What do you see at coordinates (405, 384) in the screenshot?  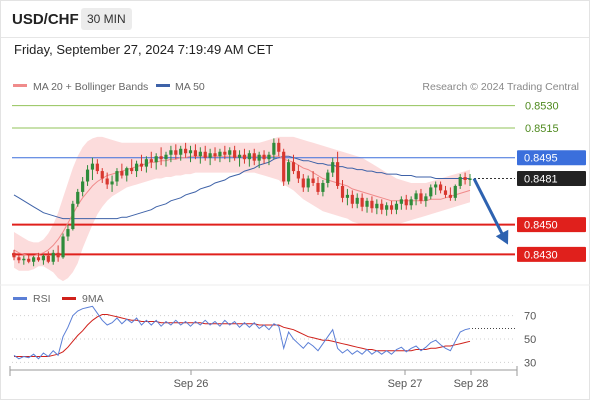 I see `x-tick-label: Sep 27` at bounding box center [405, 384].